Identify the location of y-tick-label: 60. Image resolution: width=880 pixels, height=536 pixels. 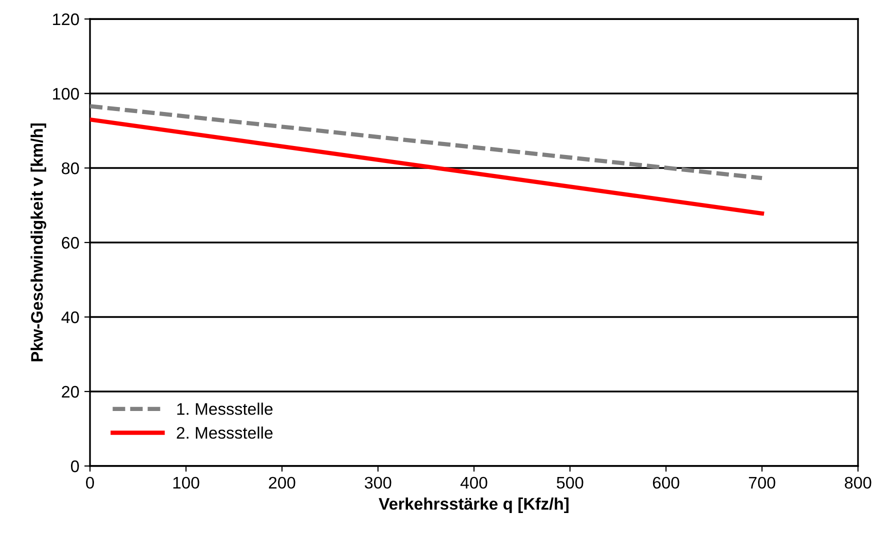
(70, 242).